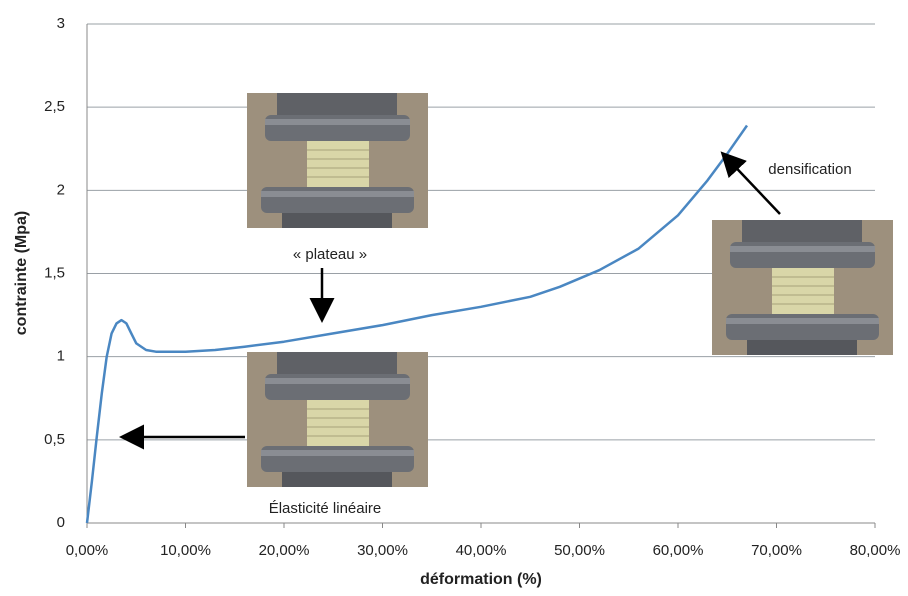 This screenshot has width=908, height=596. What do you see at coordinates (54, 272) in the screenshot?
I see `y-tick-label: 1,5` at bounding box center [54, 272].